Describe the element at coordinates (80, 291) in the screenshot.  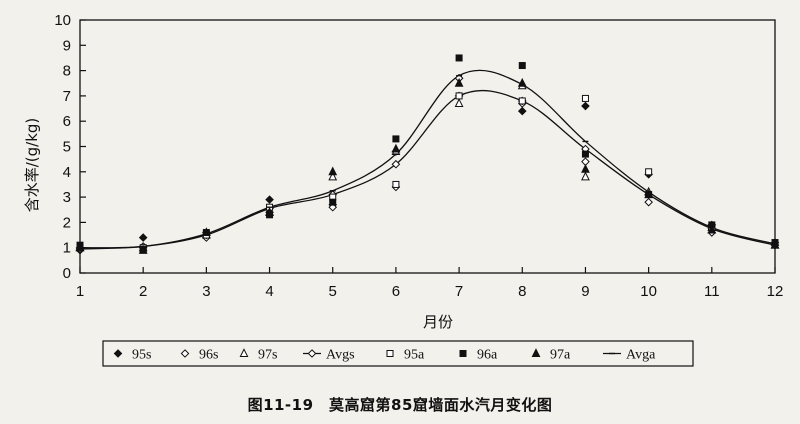
I see `x-tick-label: 1` at that location.